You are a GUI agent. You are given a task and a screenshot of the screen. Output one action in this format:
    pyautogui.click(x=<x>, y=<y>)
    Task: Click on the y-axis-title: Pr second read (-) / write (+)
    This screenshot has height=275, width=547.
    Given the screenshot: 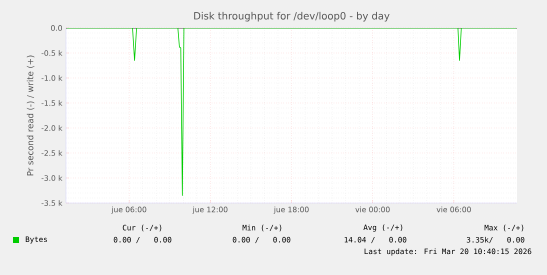 What is the action you would take?
    pyautogui.click(x=30, y=116)
    